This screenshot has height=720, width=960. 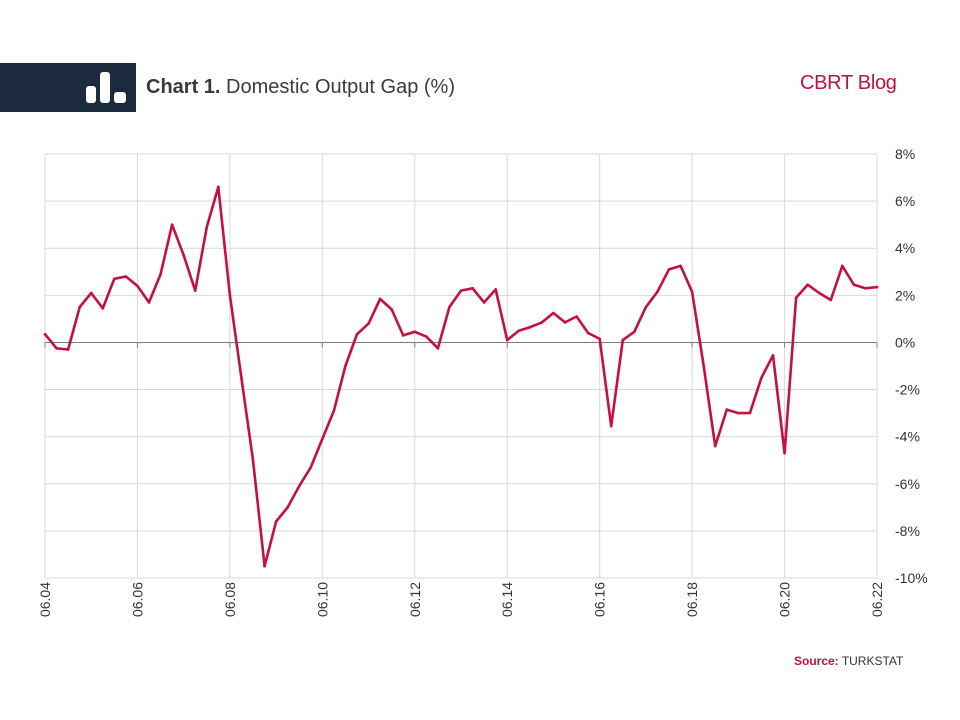 I want to click on x-tick-label: 06.22, so click(x=877, y=599).